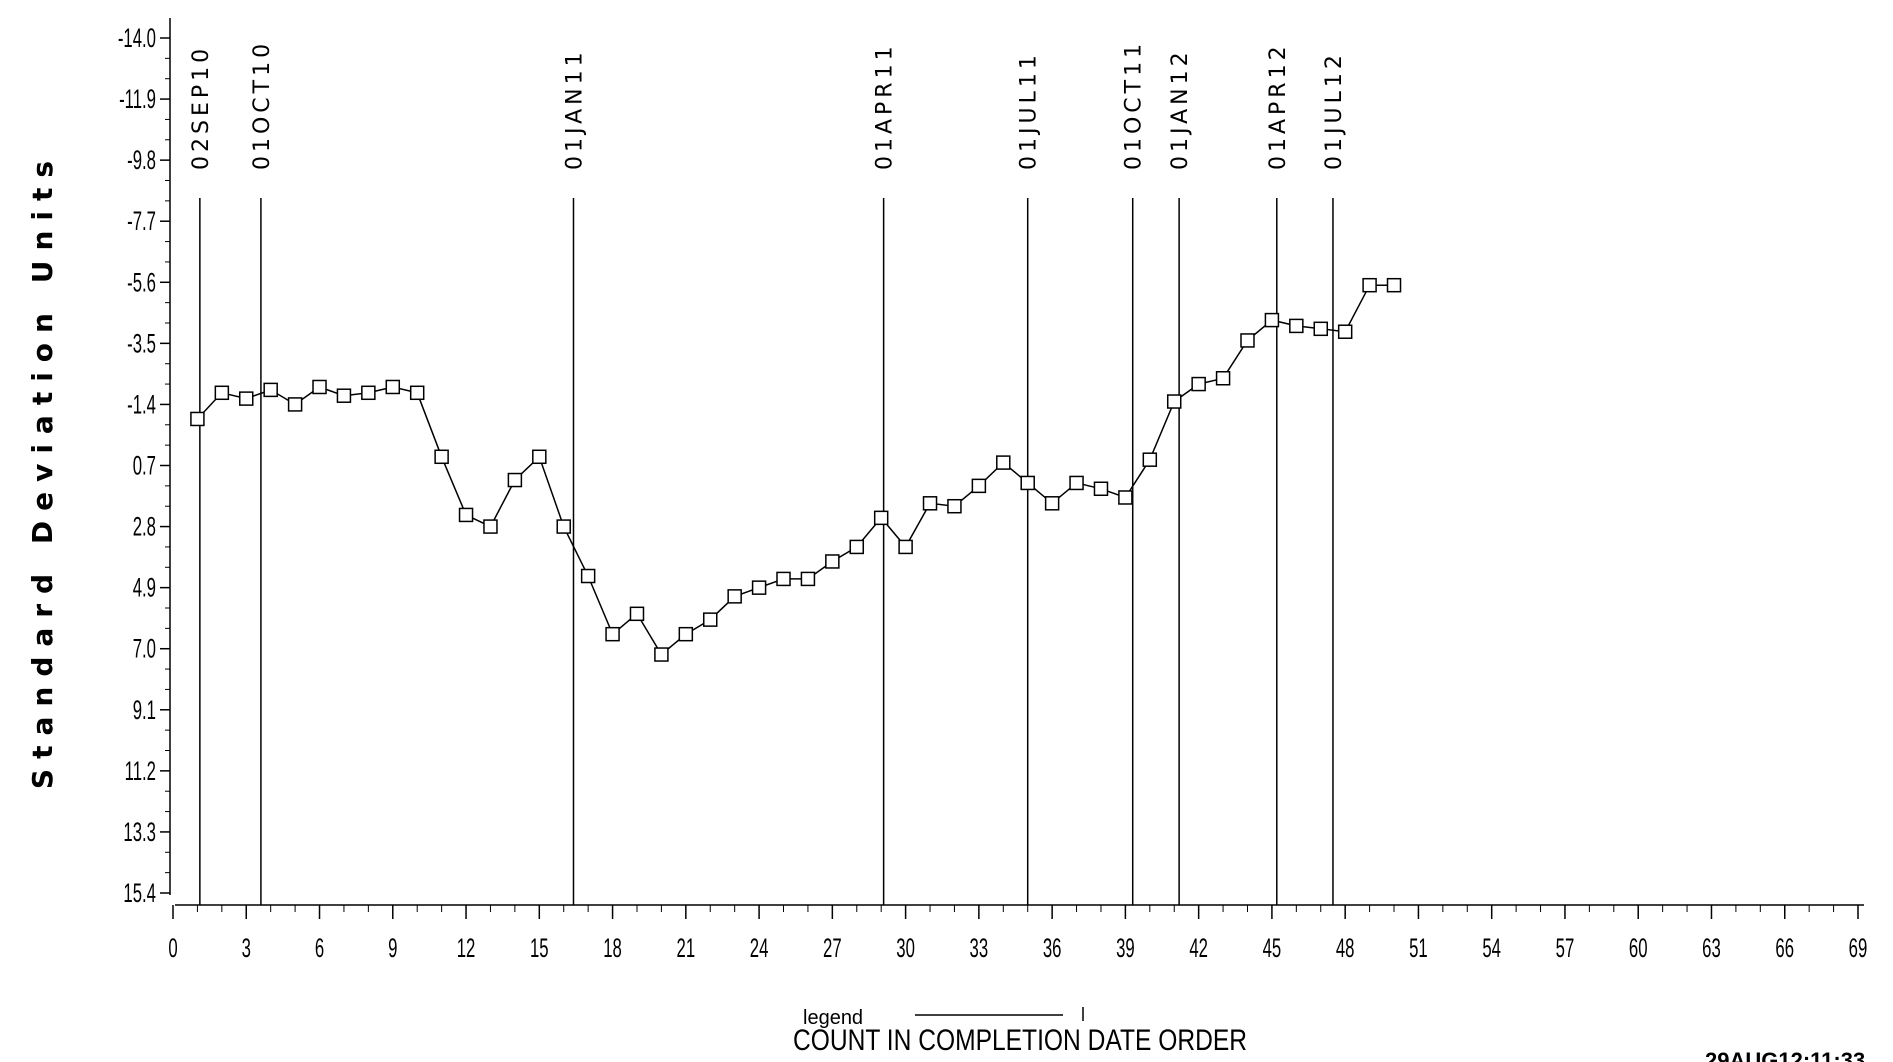  What do you see at coordinates (905, 948) in the screenshot?
I see `x-tick-label: 30` at bounding box center [905, 948].